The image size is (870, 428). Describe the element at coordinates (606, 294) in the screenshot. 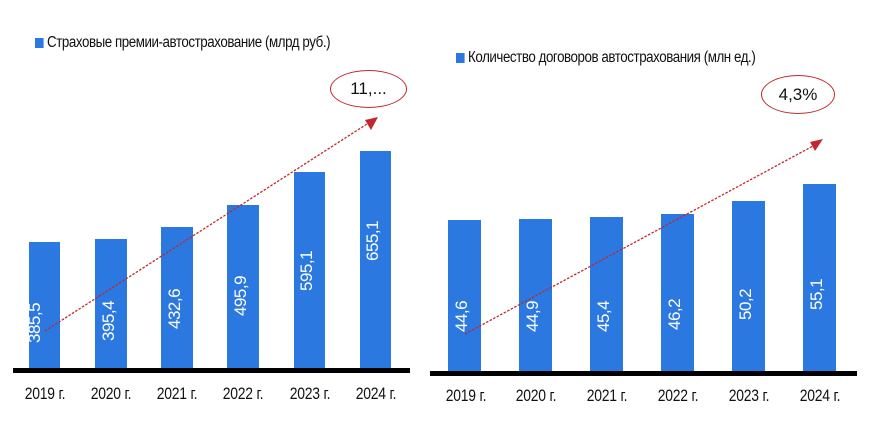

I see `bar-2021: 45,4` at that location.